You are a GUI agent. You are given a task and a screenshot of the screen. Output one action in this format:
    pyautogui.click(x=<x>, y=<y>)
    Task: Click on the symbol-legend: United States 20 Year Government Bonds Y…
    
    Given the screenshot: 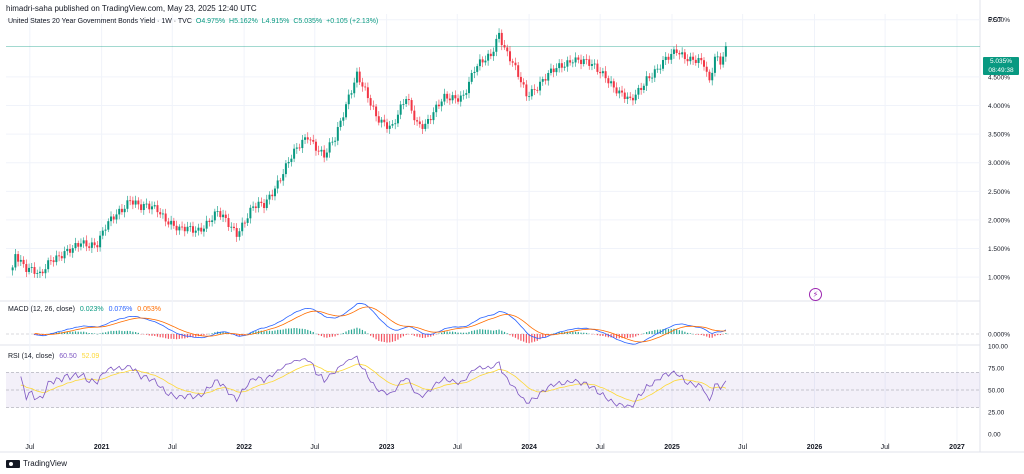 What is the action you would take?
    pyautogui.click(x=193, y=21)
    